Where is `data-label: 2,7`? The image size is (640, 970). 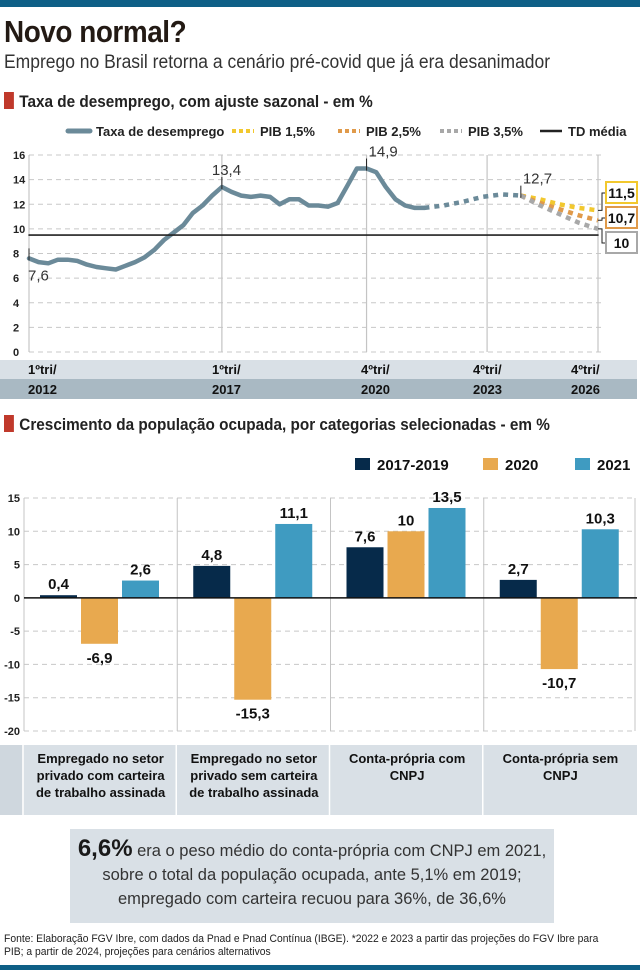 data-label: 2,7 is located at coordinates (518, 569).